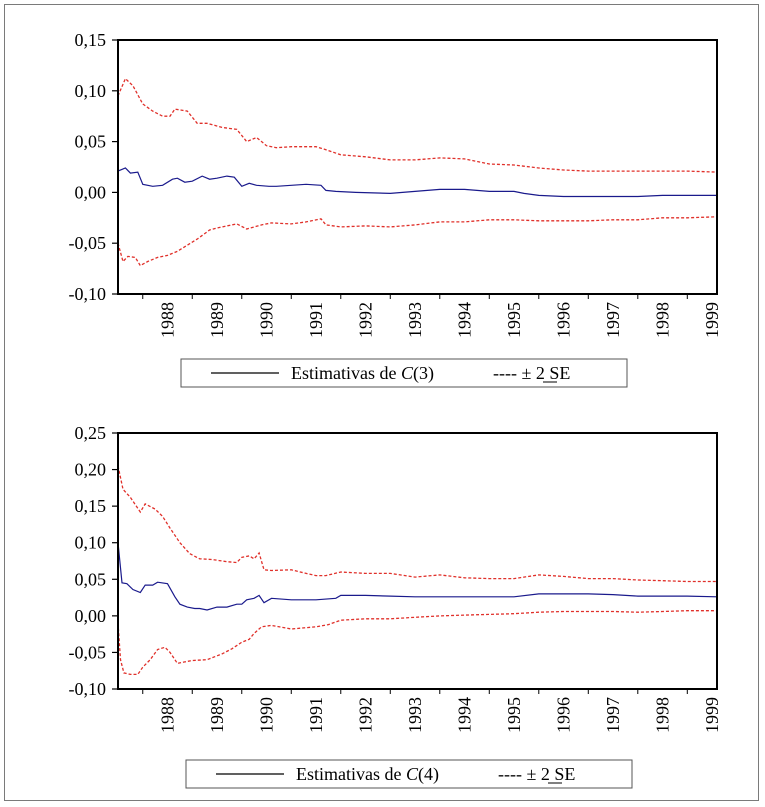 The height and width of the screenshot is (807, 765). Describe the element at coordinates (91, 470) in the screenshot. I see `y-tick-label: 0,20` at that location.